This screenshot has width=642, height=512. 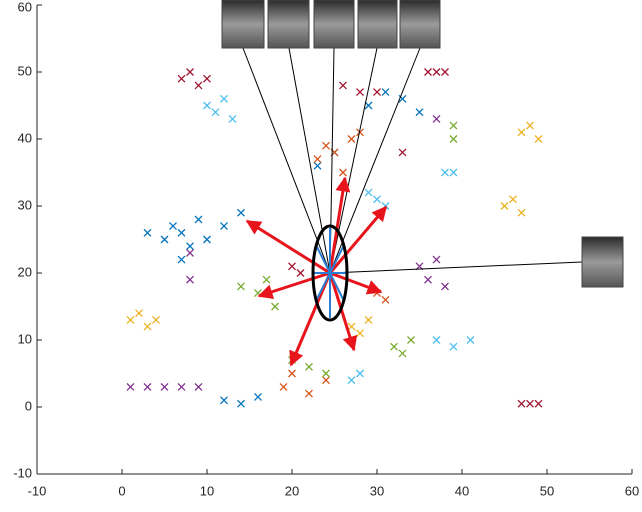 What do you see at coordinates (632, 490) in the screenshot?
I see `x-tick-label: 60` at bounding box center [632, 490].